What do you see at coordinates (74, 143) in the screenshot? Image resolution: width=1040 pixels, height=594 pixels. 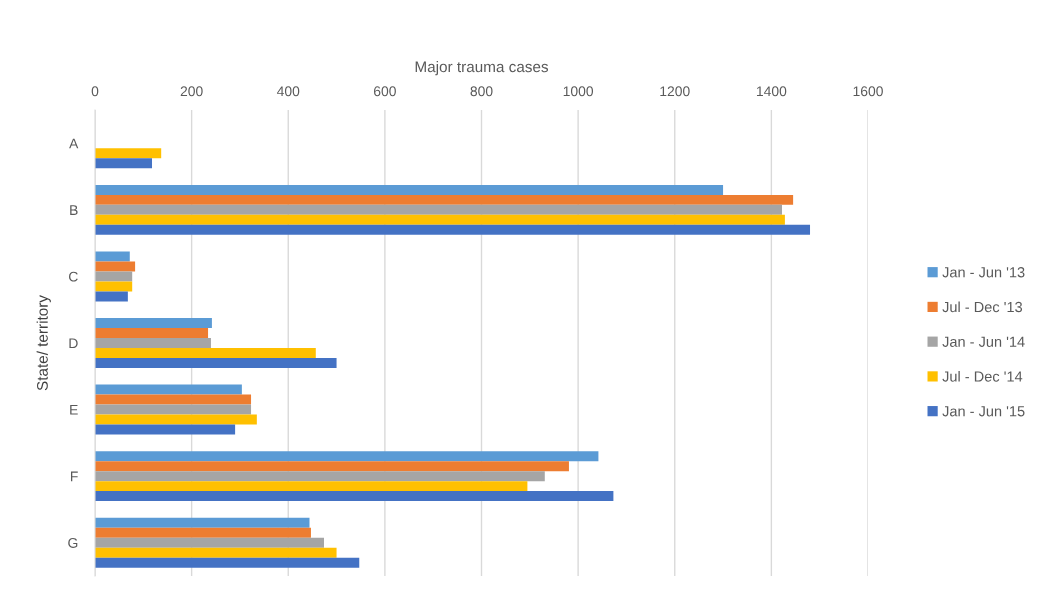 I see `y-tick-label: A` at bounding box center [74, 143].